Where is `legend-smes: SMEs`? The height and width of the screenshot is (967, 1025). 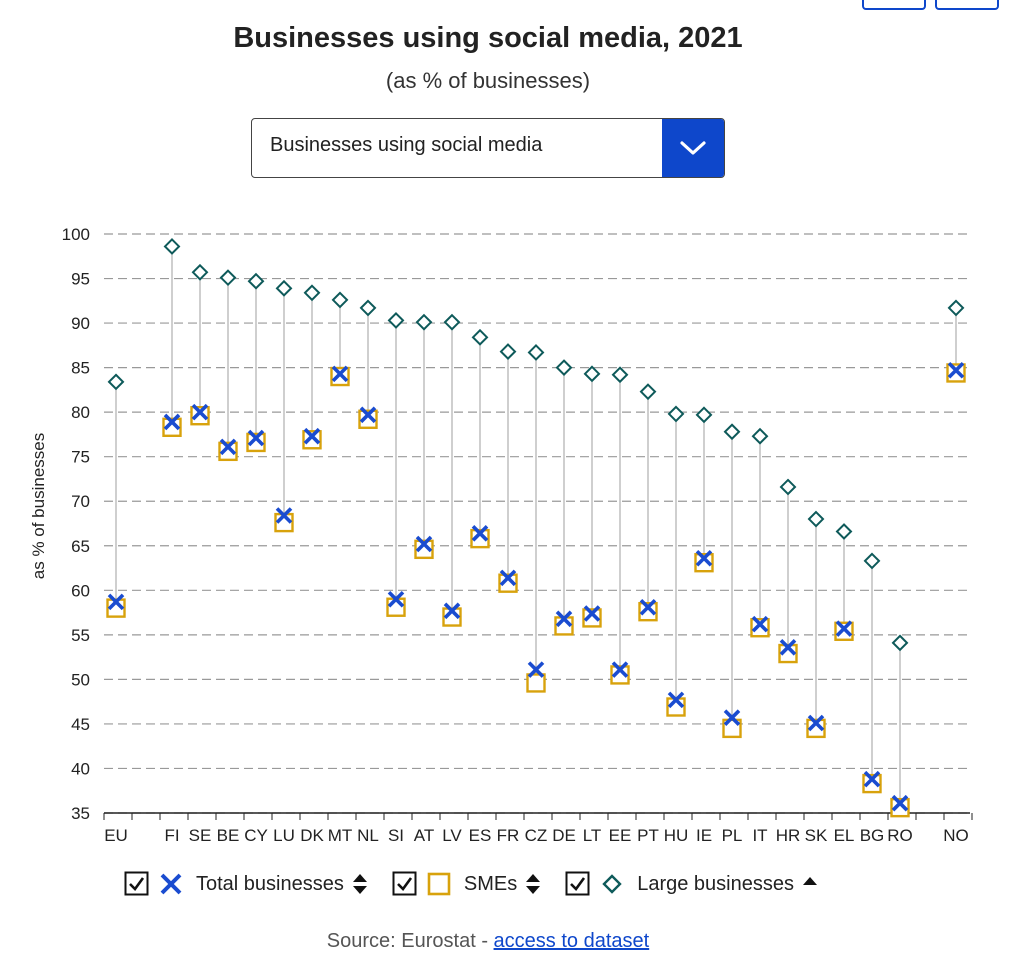 legend-smes: SMEs is located at coordinates (466, 884).